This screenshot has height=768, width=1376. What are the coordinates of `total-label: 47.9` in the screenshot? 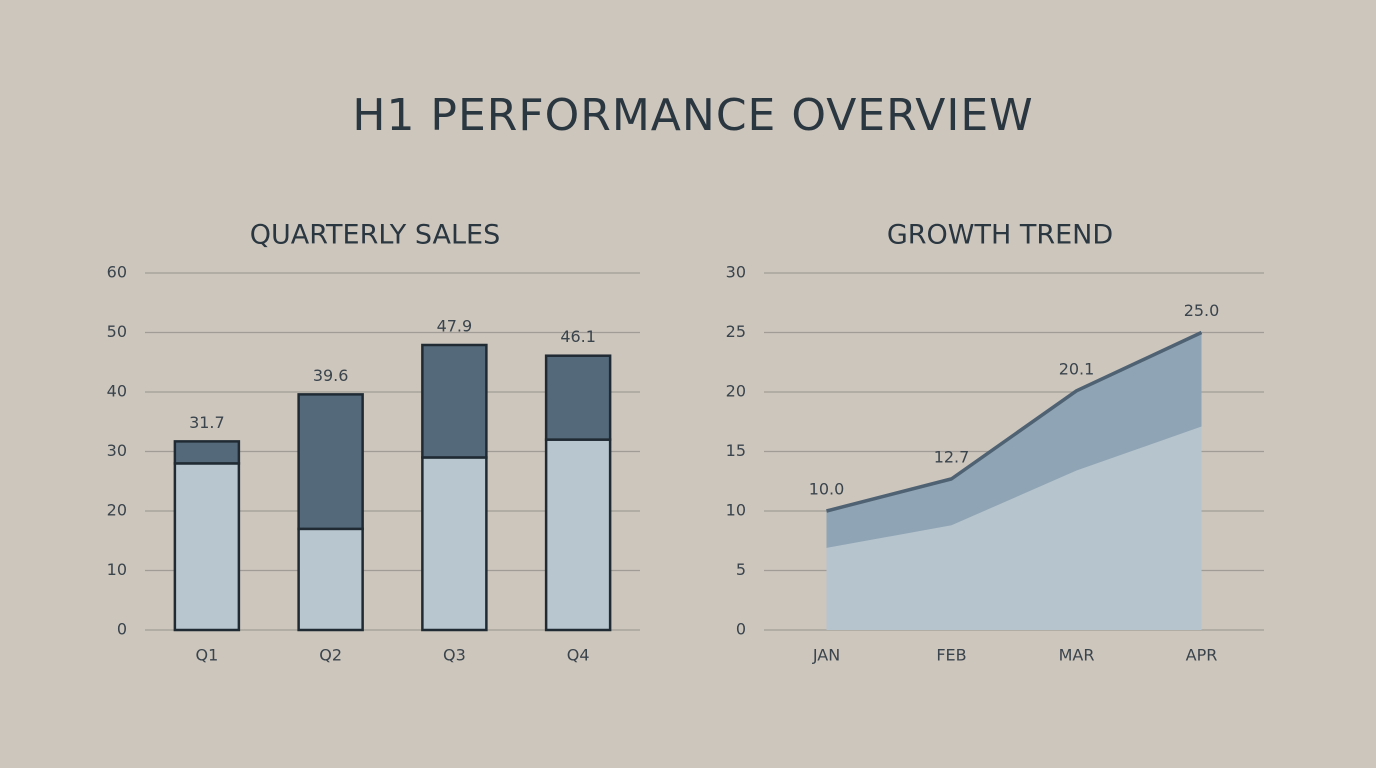 It's located at (455, 325).